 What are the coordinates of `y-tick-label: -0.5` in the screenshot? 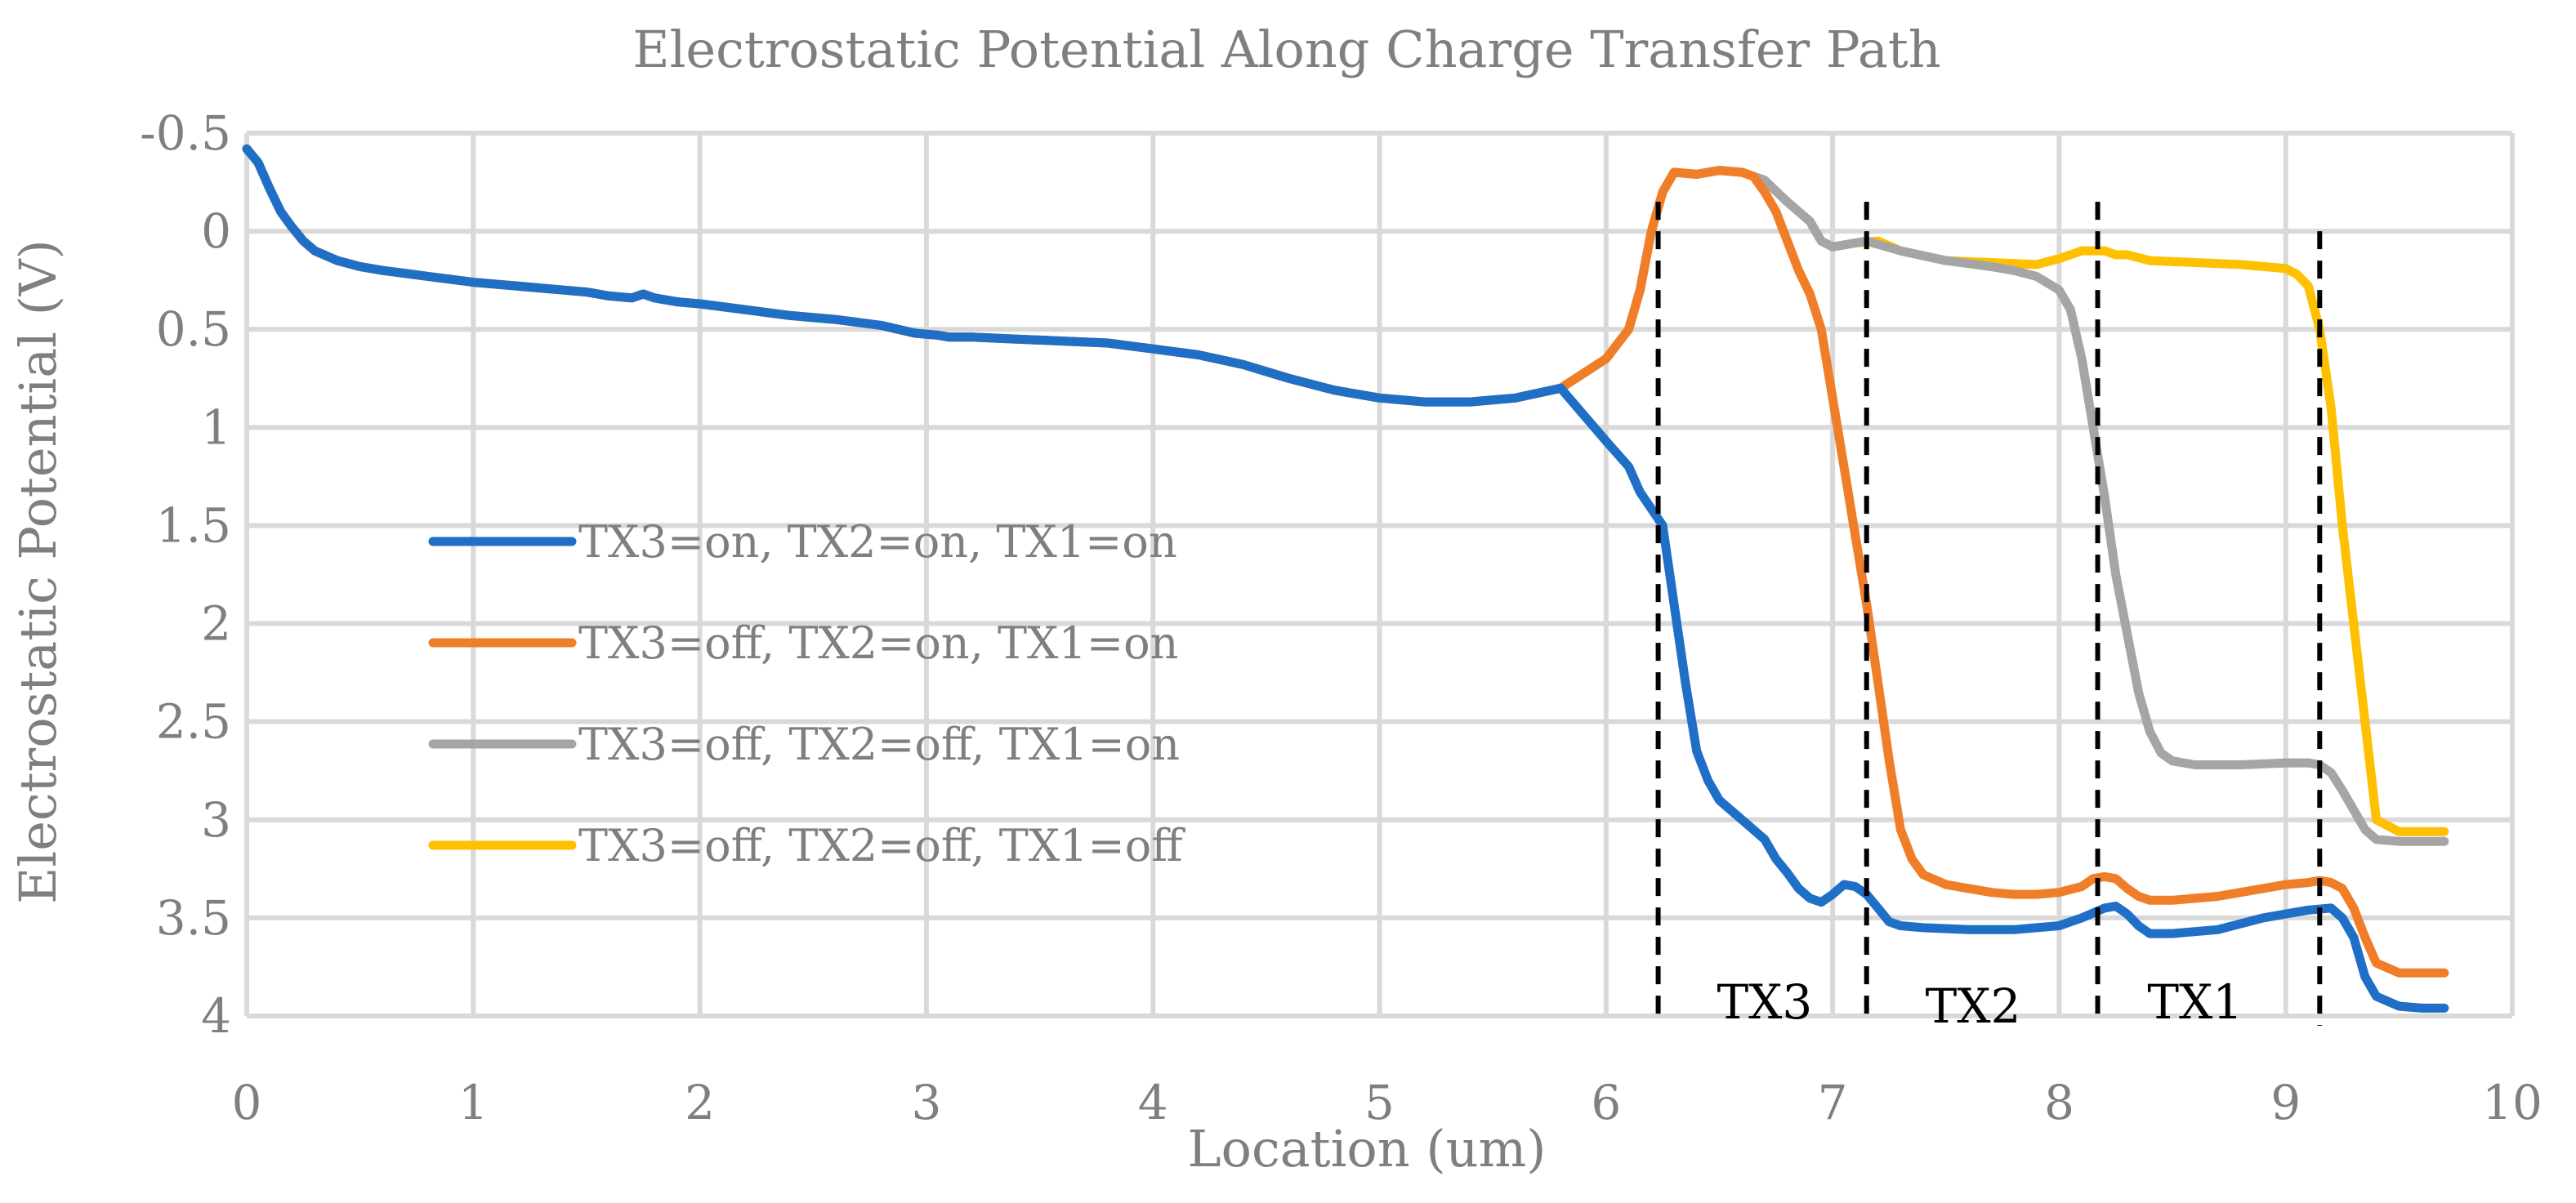 It's located at (185, 133).